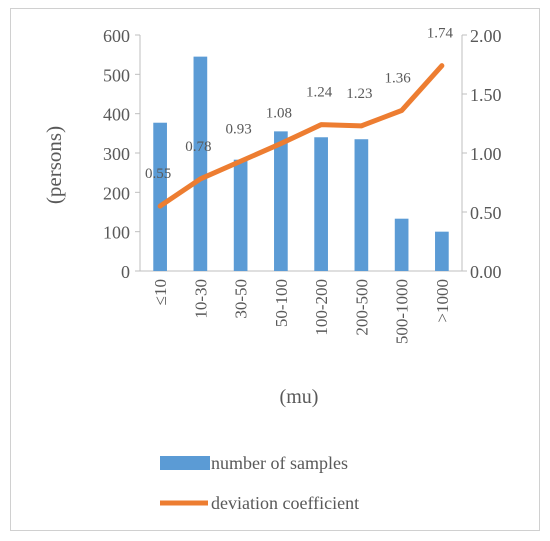 The height and width of the screenshot is (541, 550). Describe the element at coordinates (486, 213) in the screenshot. I see `y2-tick-label: 0.50` at that location.